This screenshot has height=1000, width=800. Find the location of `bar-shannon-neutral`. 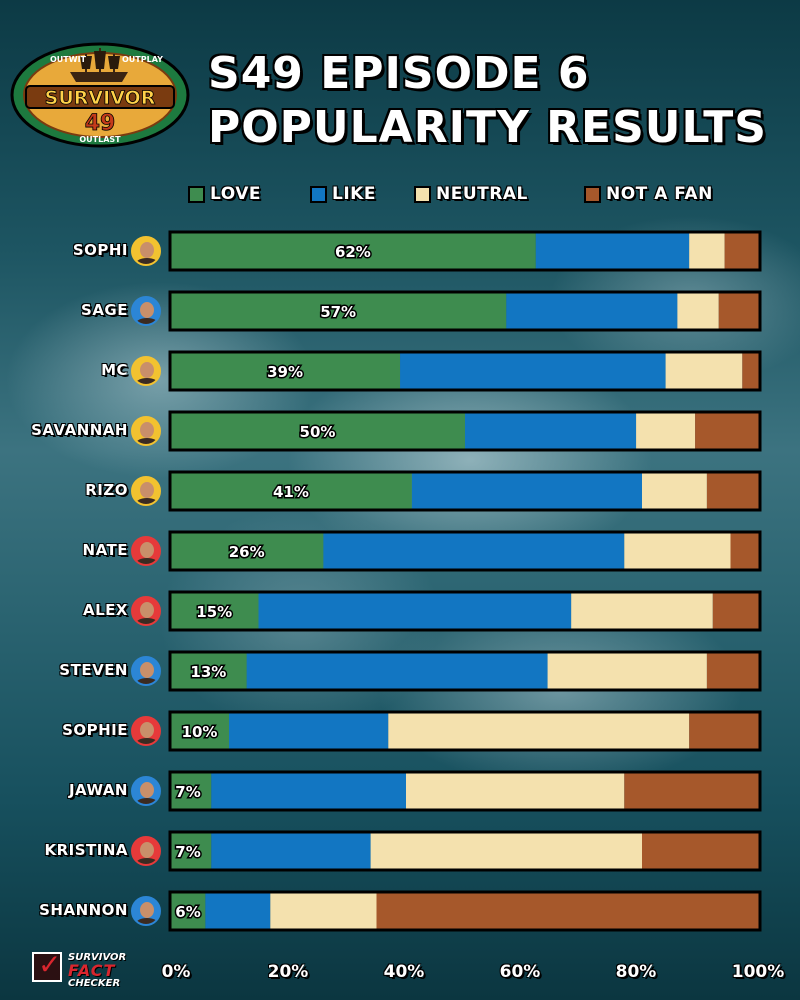

bar-shannon-neutral is located at coordinates (323, 911).